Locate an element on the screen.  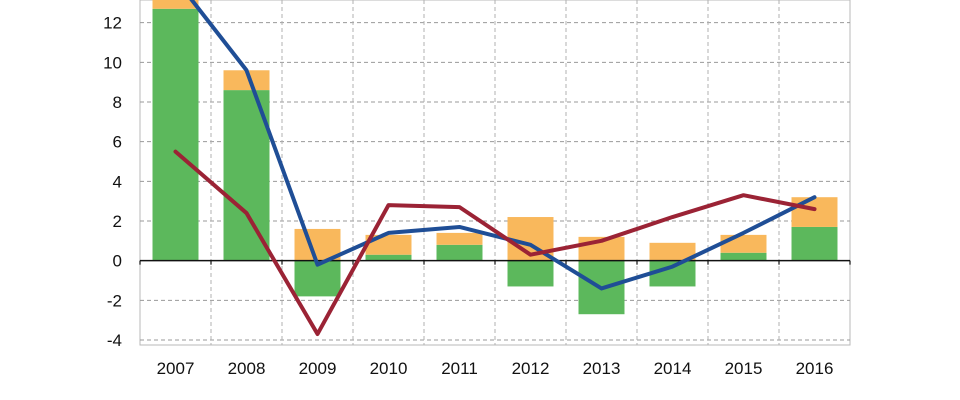
y-tick-label: -4 is located at coordinates (114, 340).